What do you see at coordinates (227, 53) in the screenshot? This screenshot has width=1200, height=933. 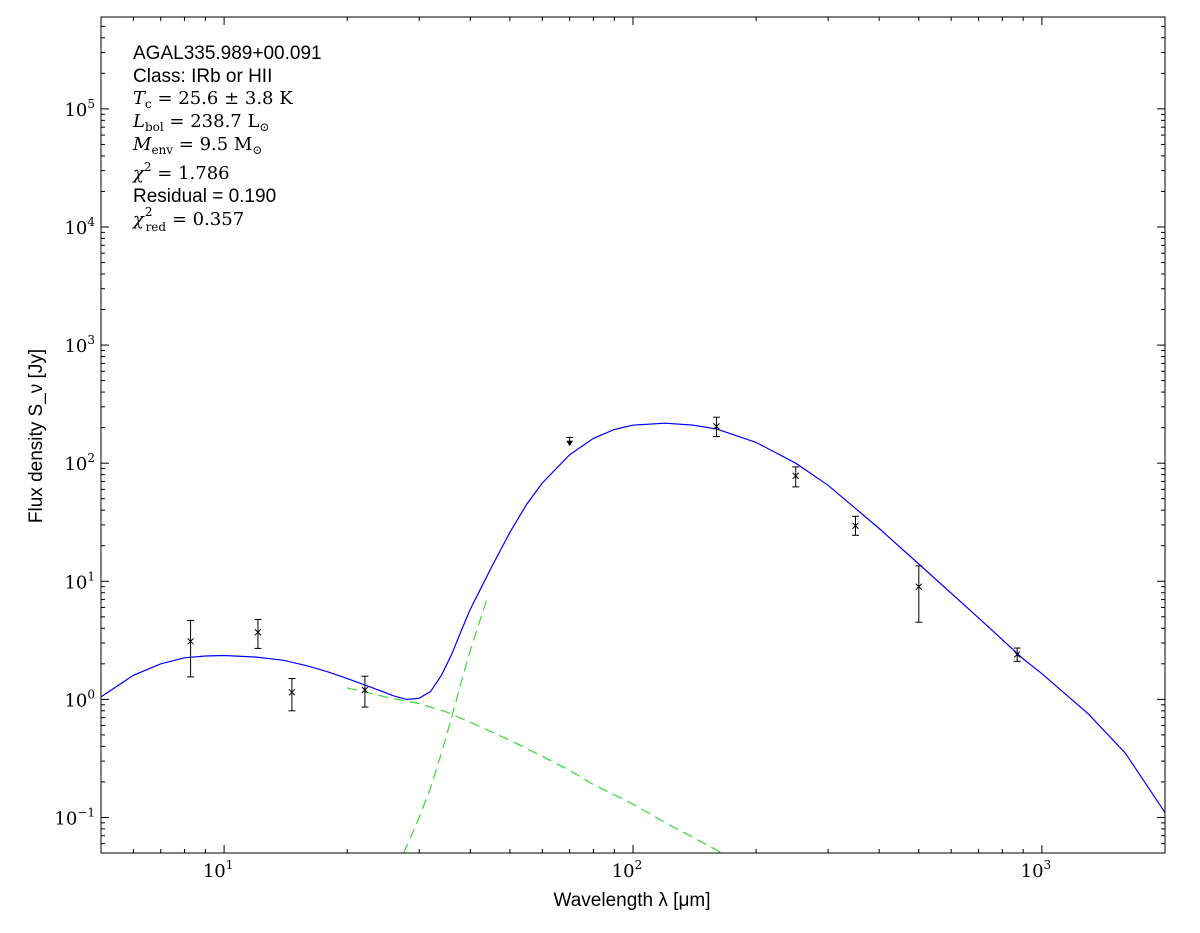 I see `source-name: AGAL335.989+00.091` at bounding box center [227, 53].